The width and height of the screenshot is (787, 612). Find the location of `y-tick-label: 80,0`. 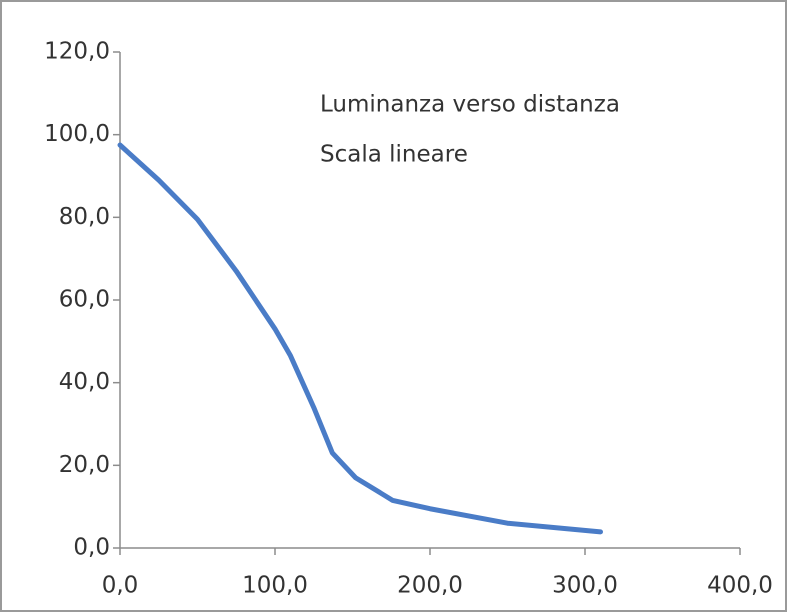

y-tick-label: 80,0 is located at coordinates (84, 217).